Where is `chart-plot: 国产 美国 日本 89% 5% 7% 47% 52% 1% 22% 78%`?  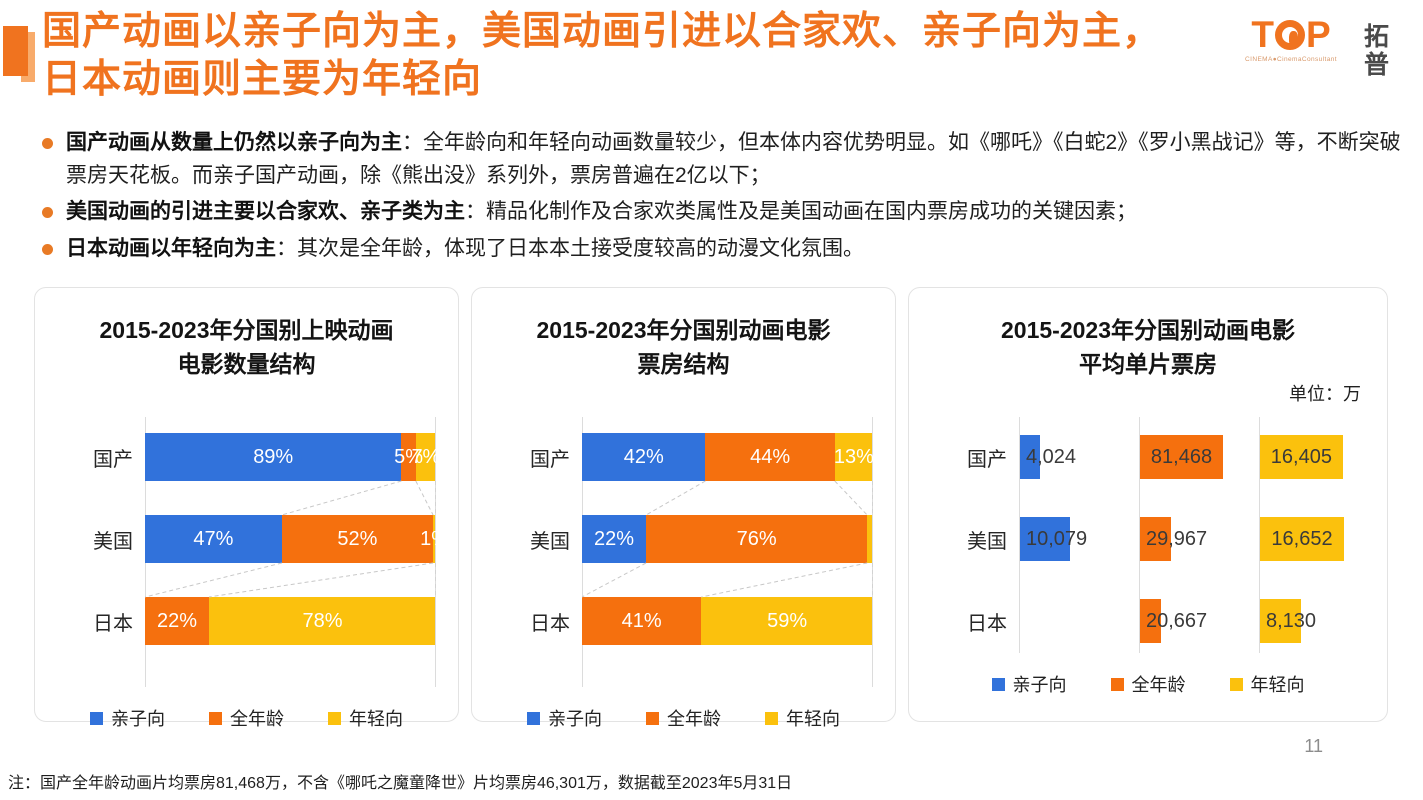 chart-plot: 国产 美国 日本 89% 5% 7% 47% 52% 1% 22% 78% is located at coordinates (253, 552).